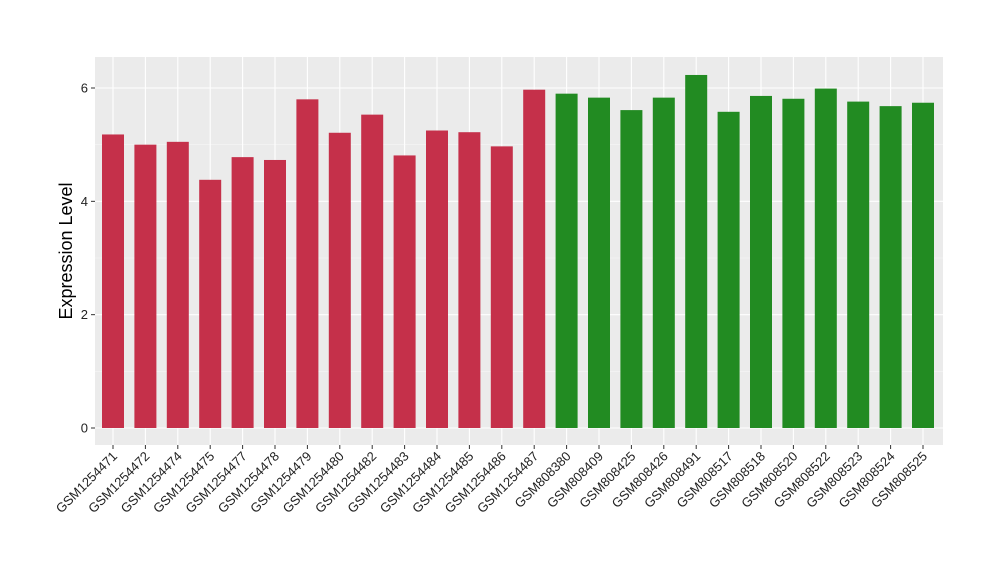 The height and width of the screenshot is (580, 1000). What do you see at coordinates (84, 88) in the screenshot?
I see `y-tick-label: 6` at bounding box center [84, 88].